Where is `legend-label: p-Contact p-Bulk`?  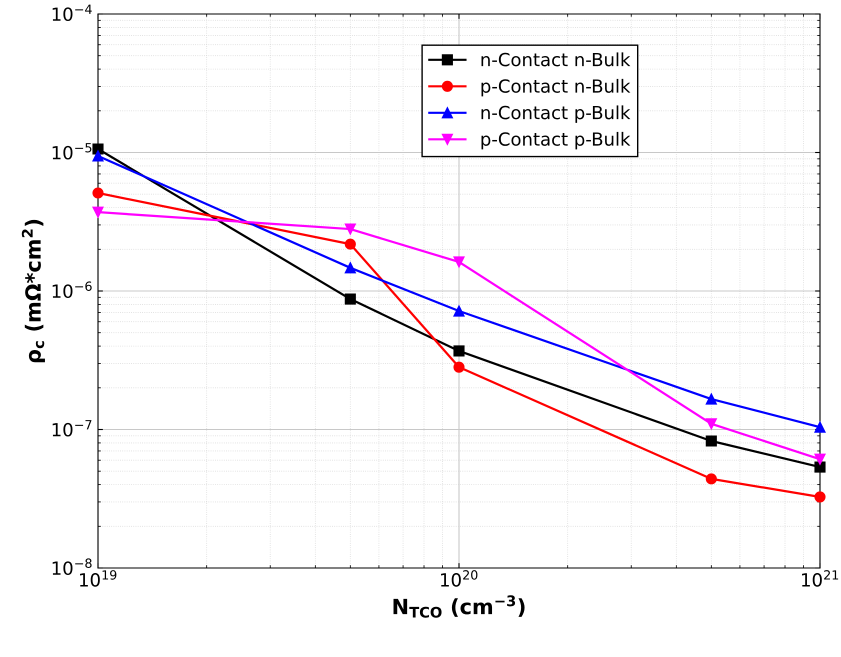 legend-label: p-Contact p-Bulk is located at coordinates (556, 141).